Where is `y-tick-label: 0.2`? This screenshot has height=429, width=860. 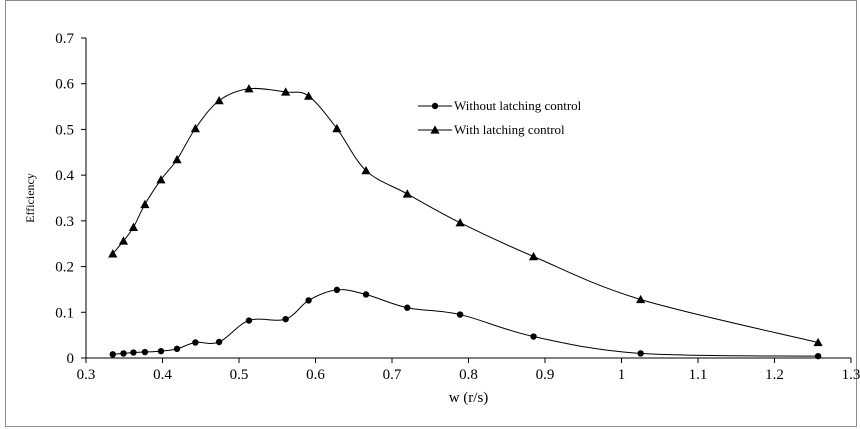
y-tick-label: 0.2 is located at coordinates (64, 268).